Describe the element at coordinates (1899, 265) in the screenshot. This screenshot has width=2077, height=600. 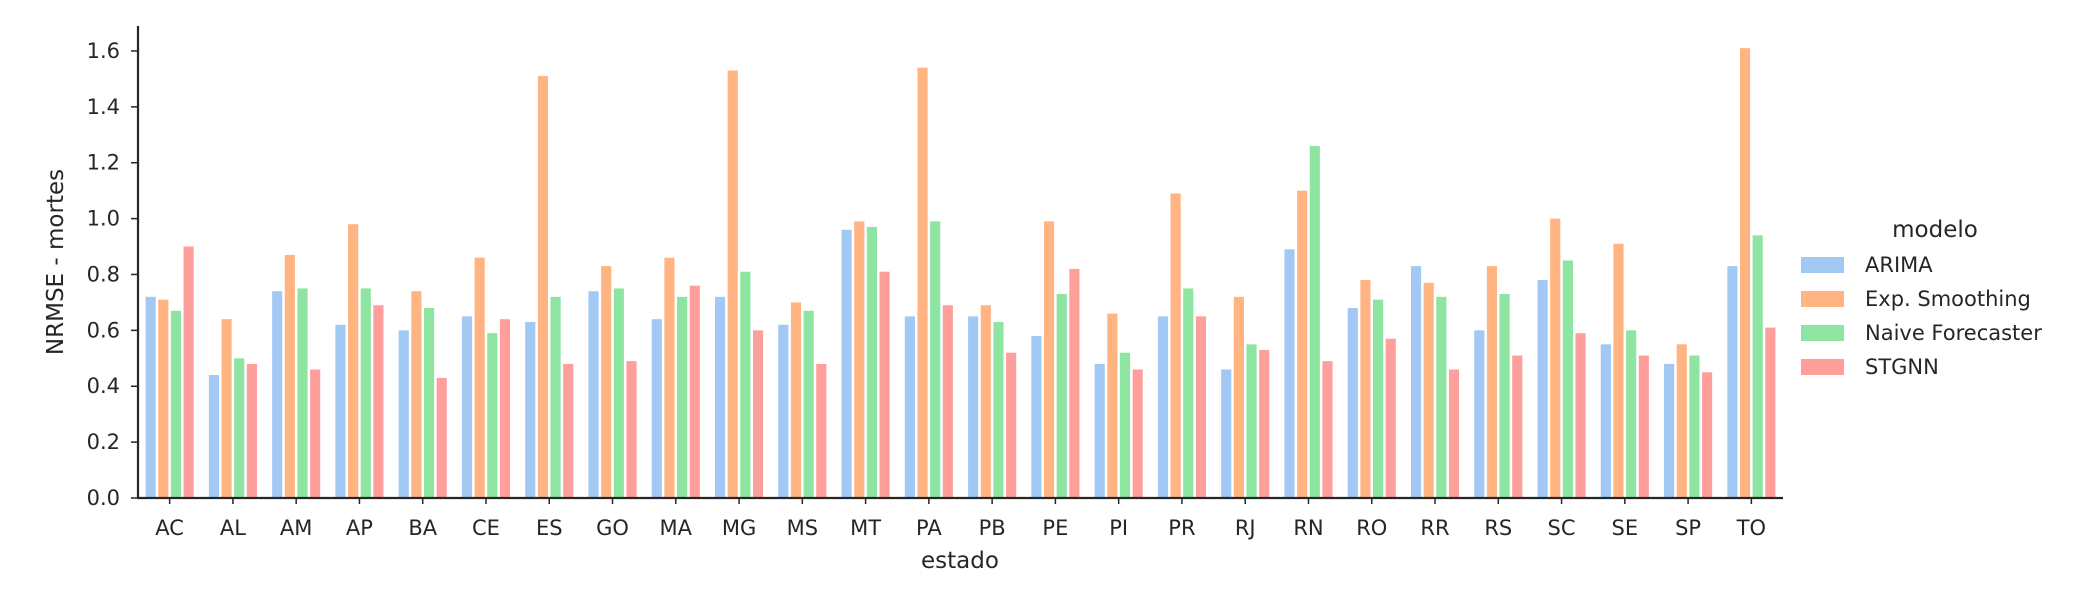
I see `legend-label: ARIMA` at that location.